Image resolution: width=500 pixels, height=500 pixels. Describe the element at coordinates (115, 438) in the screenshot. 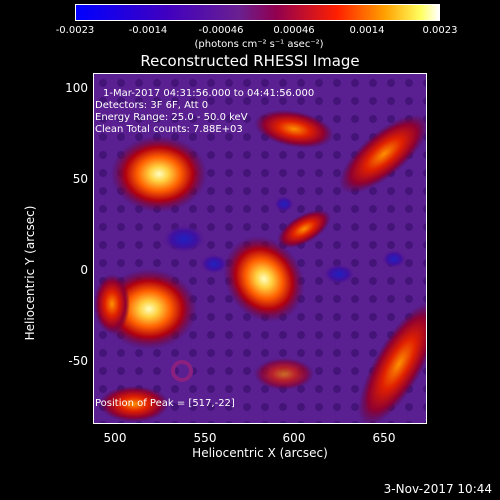

I see `x-tick-label: 500` at that location.